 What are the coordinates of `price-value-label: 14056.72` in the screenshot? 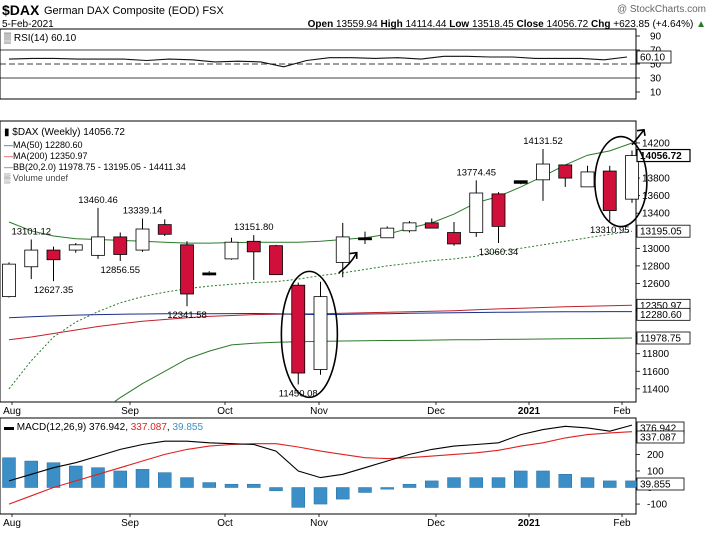 It's located at (661, 156).